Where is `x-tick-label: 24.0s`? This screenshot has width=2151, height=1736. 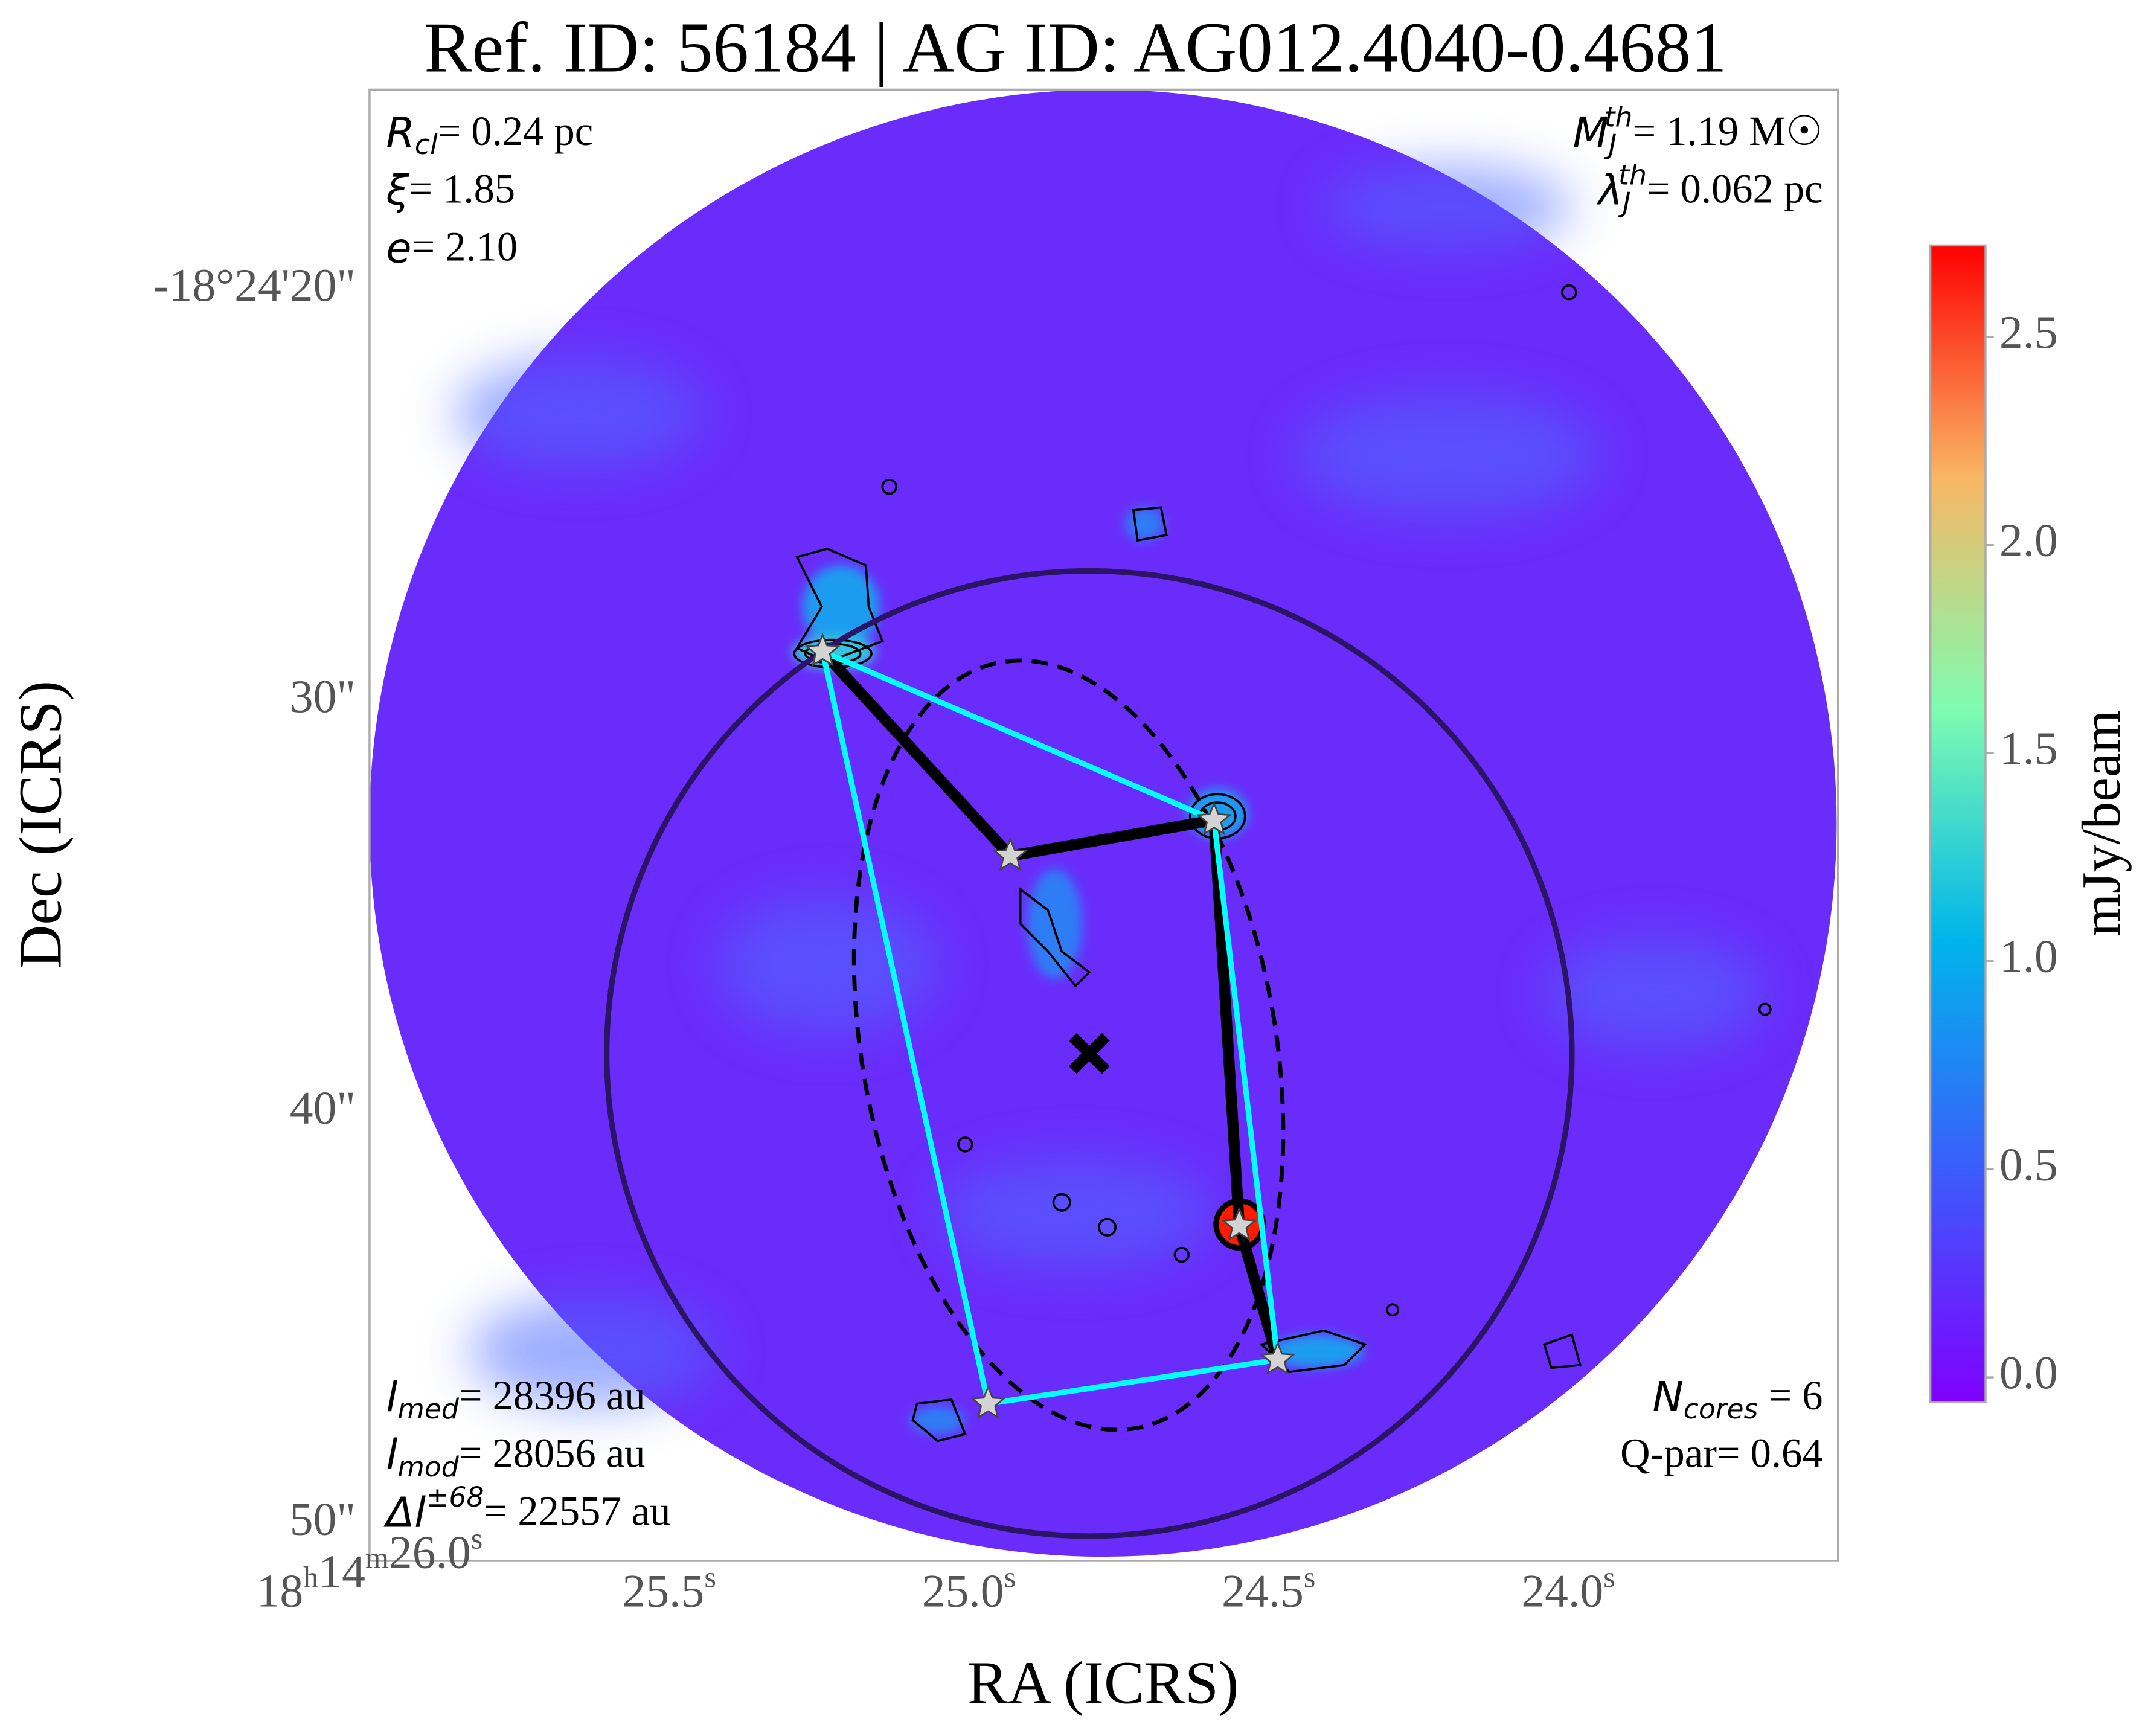
x-tick-label: 24.0s is located at coordinates (1568, 1588).